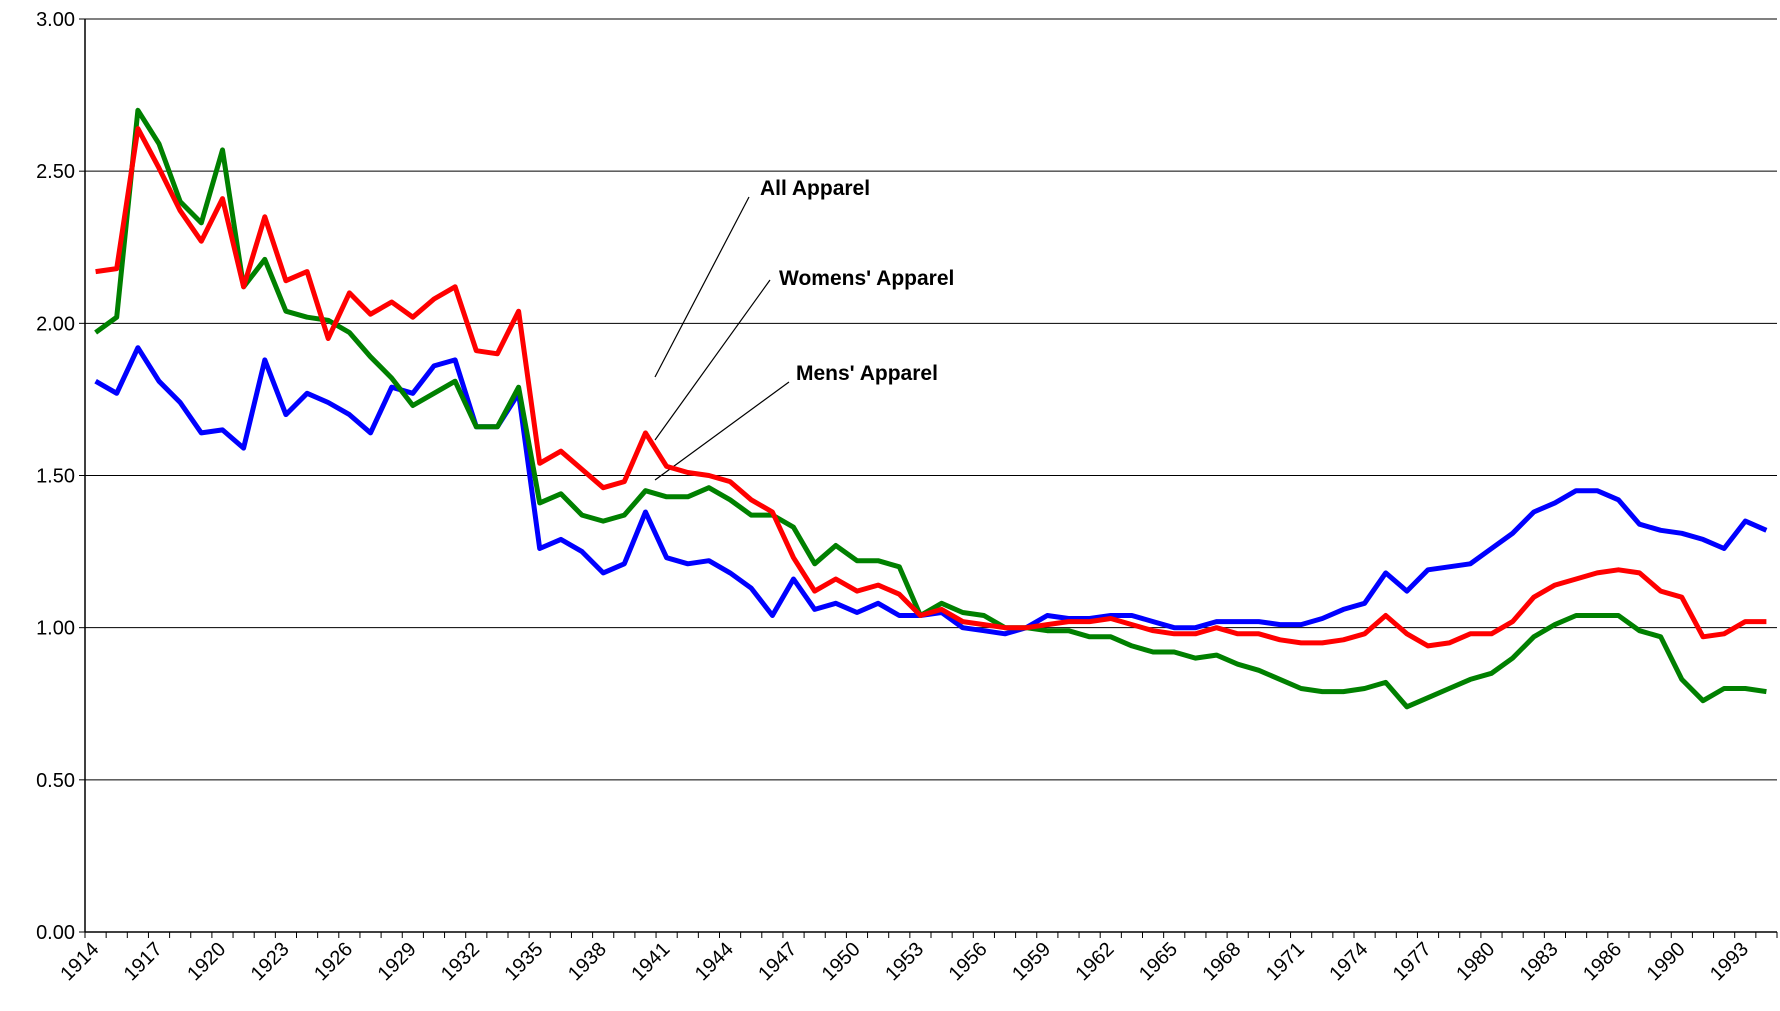 The width and height of the screenshot is (1780, 1011). What do you see at coordinates (841, 961) in the screenshot?
I see `x-tick-label: 1950` at bounding box center [841, 961].